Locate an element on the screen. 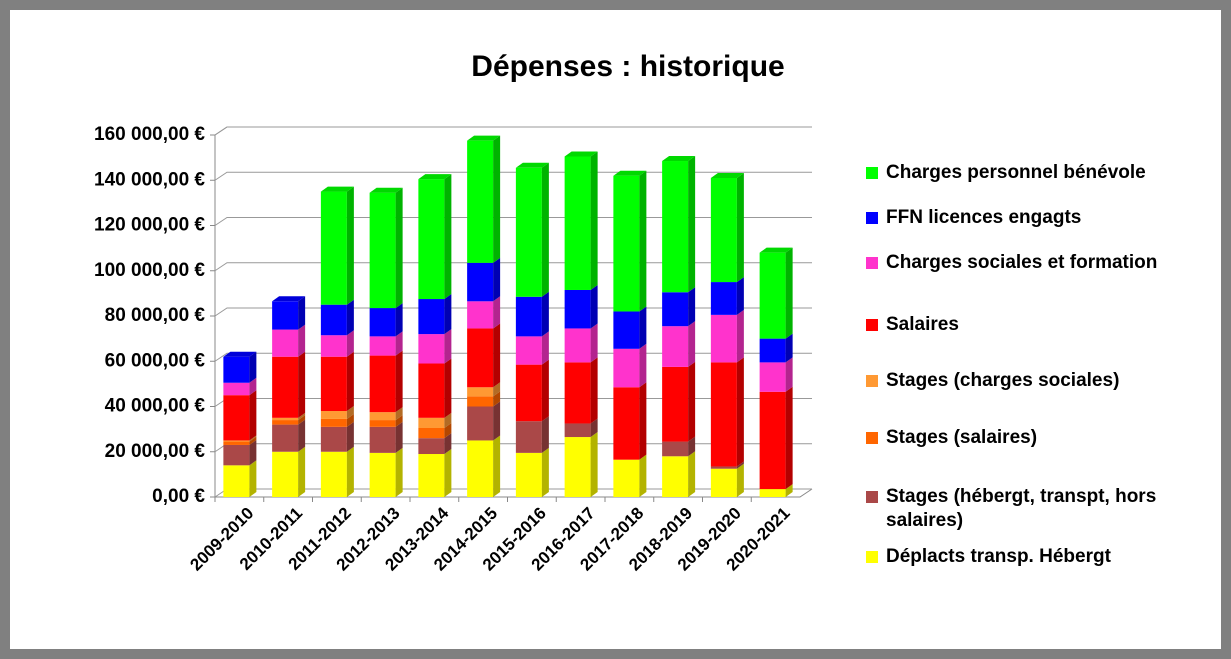 This screenshot has height=659, width=1231. y-tick-label: 20 000,00 € is located at coordinates (155, 451).